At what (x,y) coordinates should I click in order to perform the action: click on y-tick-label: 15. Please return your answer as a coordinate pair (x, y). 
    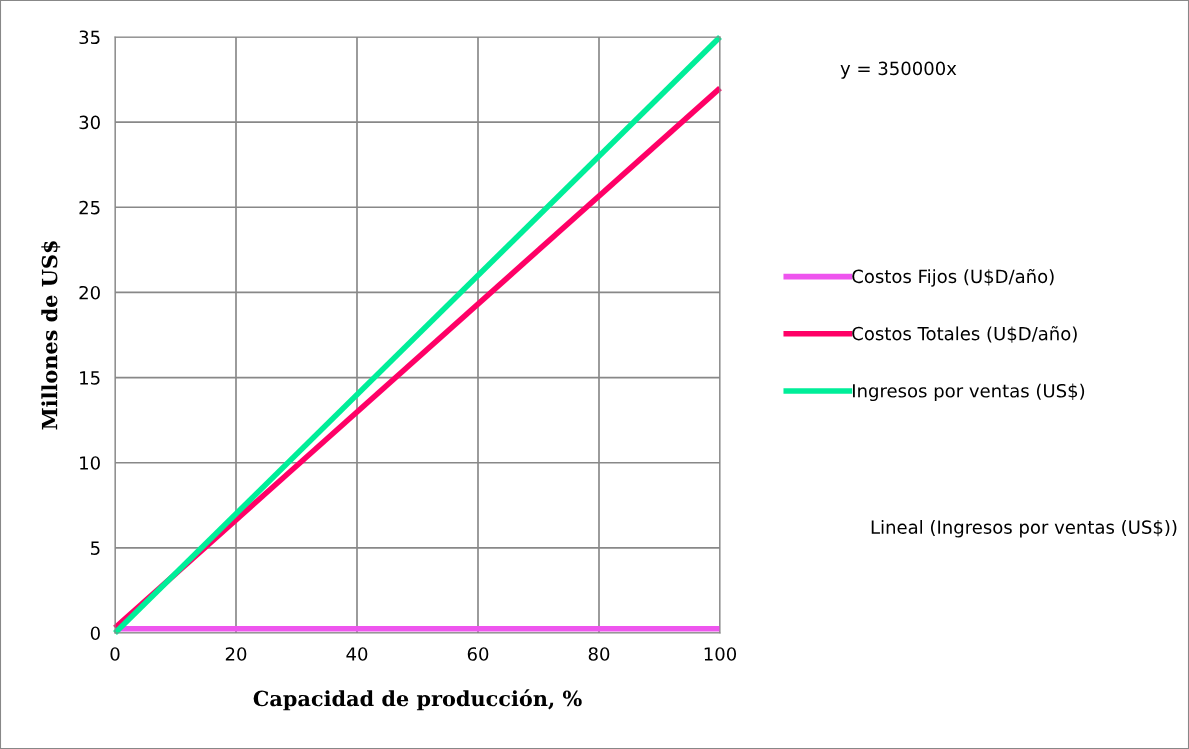
    Looking at the image, I should click on (90, 378).